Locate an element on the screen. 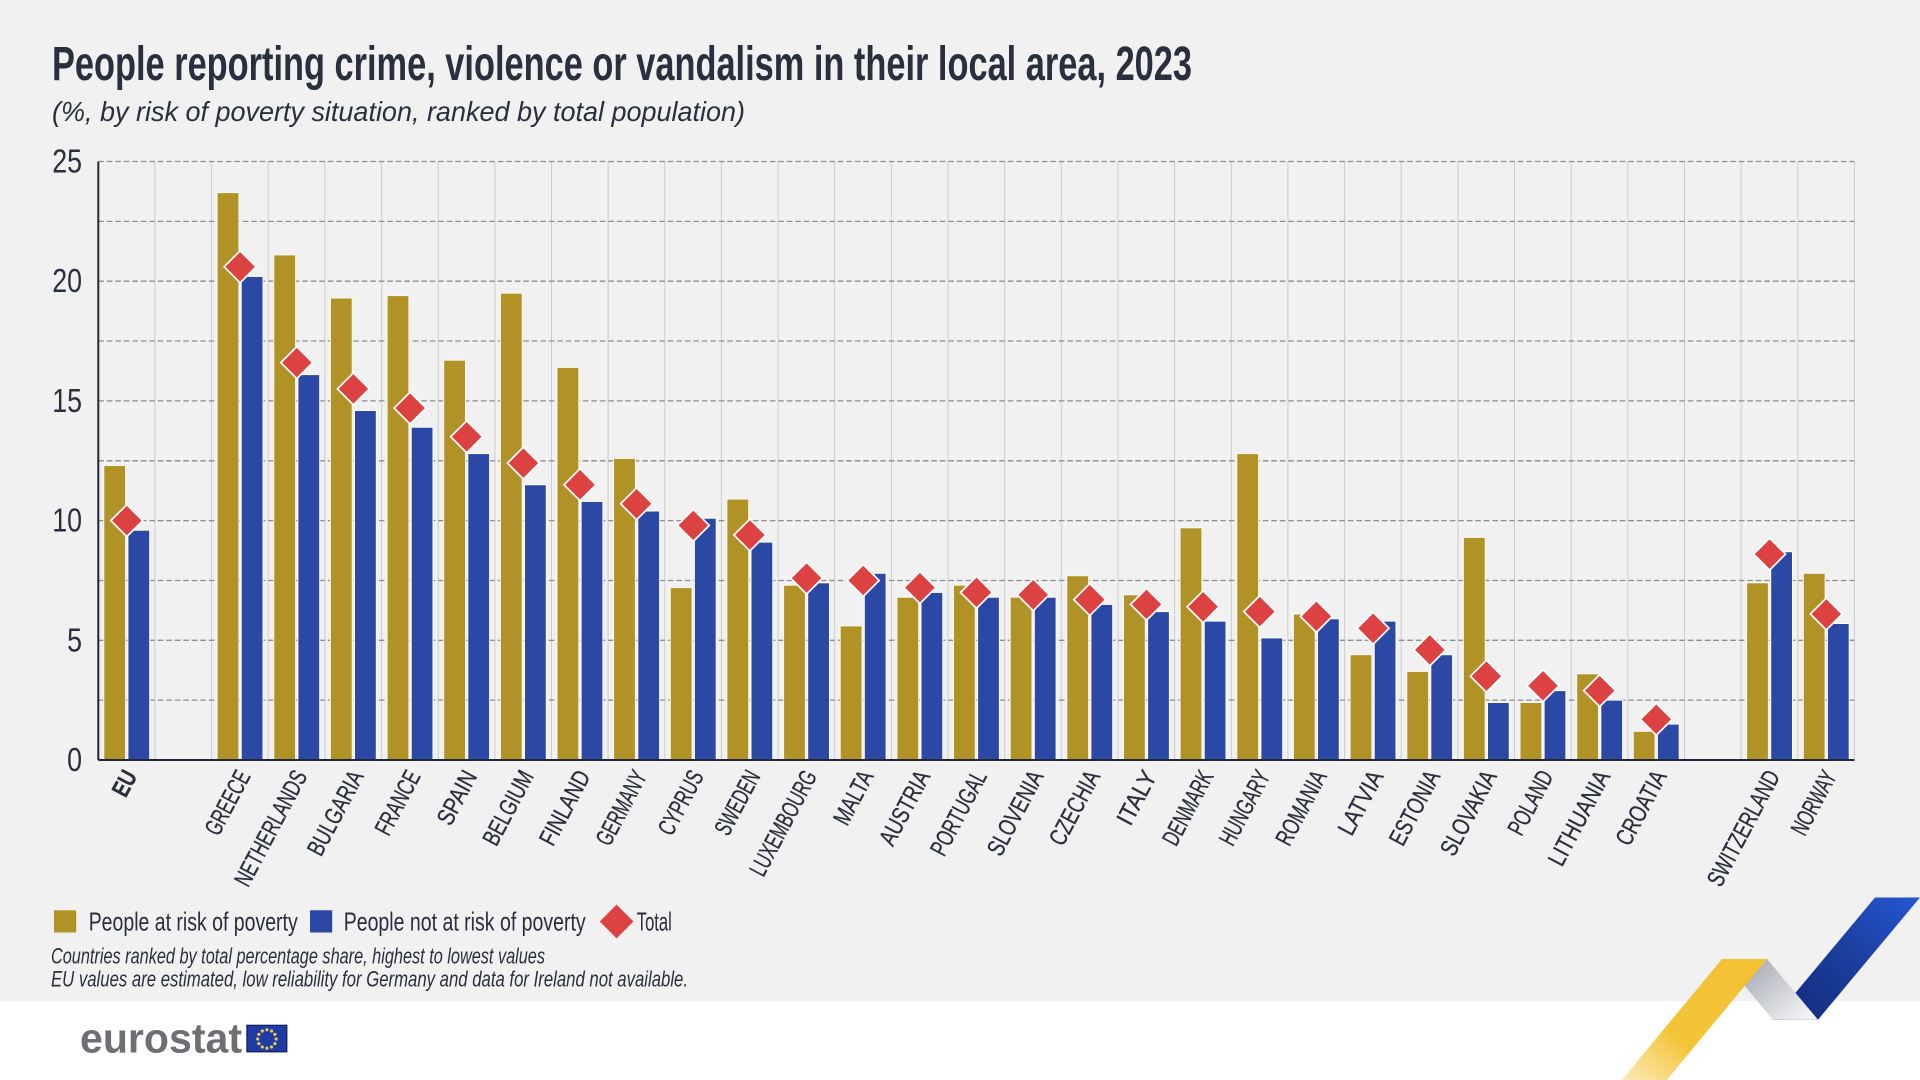 The image size is (1920, 1080). svg-text: 5 is located at coordinates (74, 639).